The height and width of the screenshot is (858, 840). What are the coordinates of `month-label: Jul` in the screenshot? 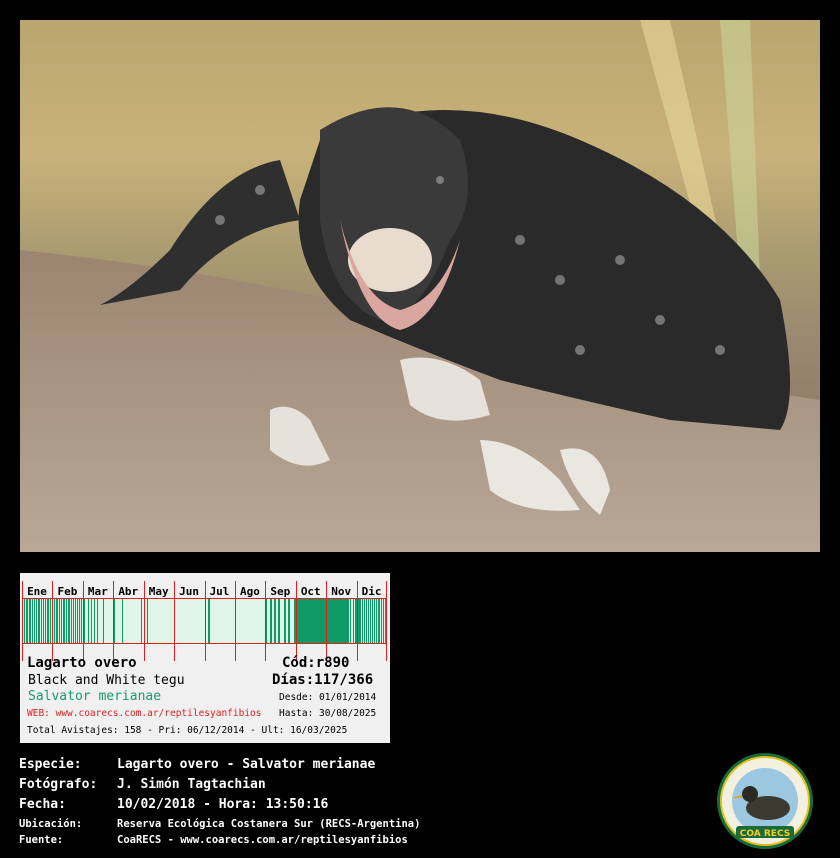 It's located at (219, 591).